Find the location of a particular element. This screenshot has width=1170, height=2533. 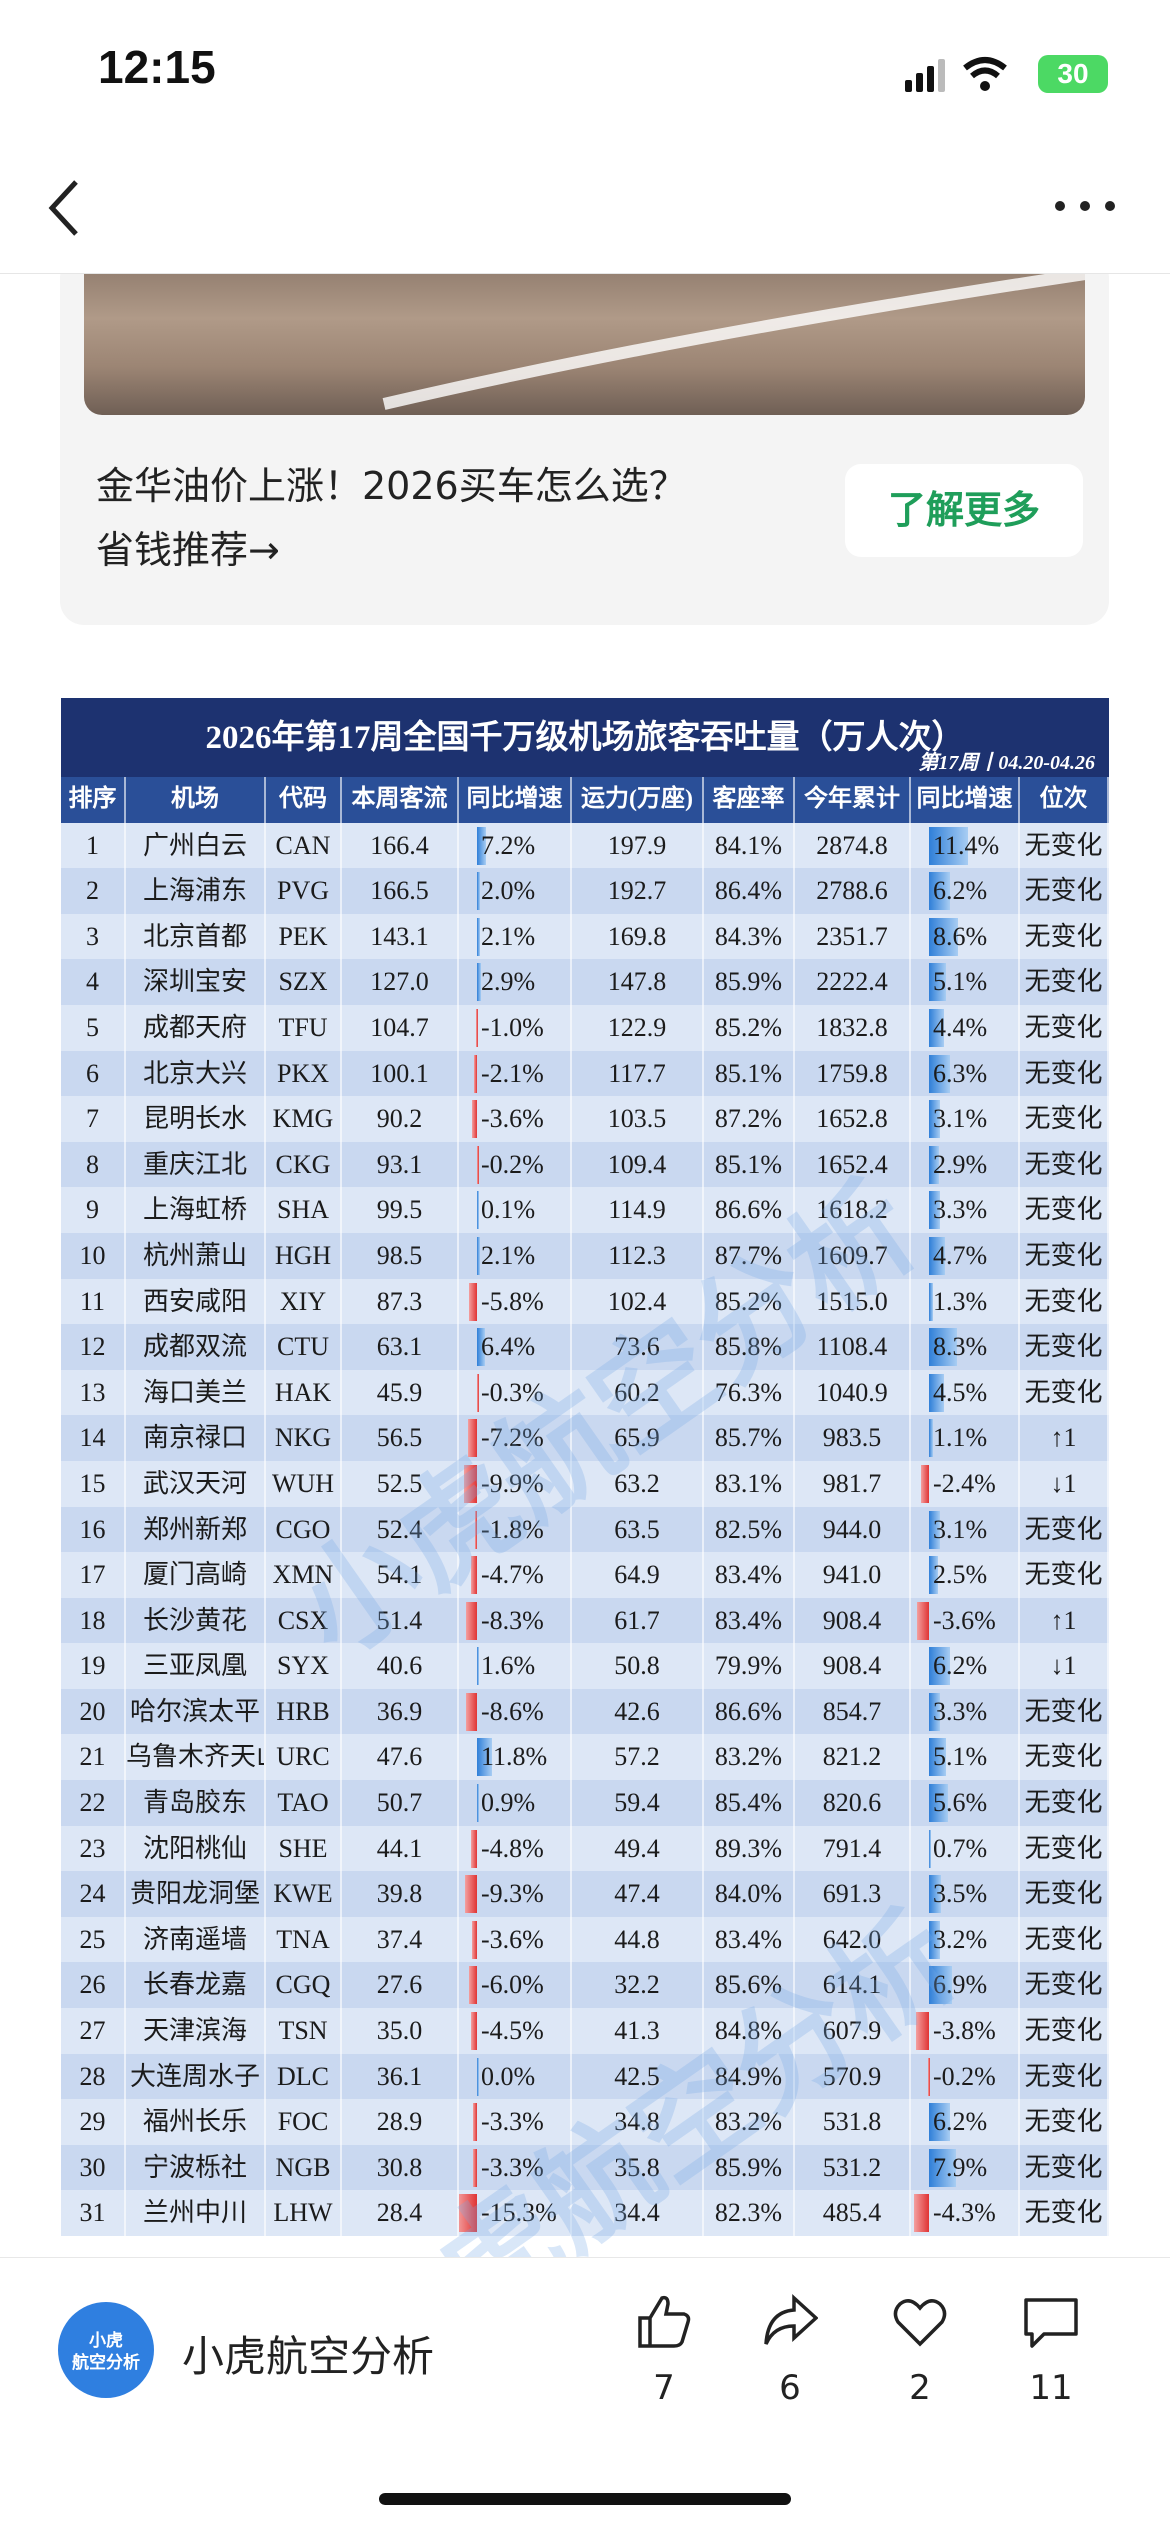

cell-text: 47.6 is located at coordinates (399, 1757).